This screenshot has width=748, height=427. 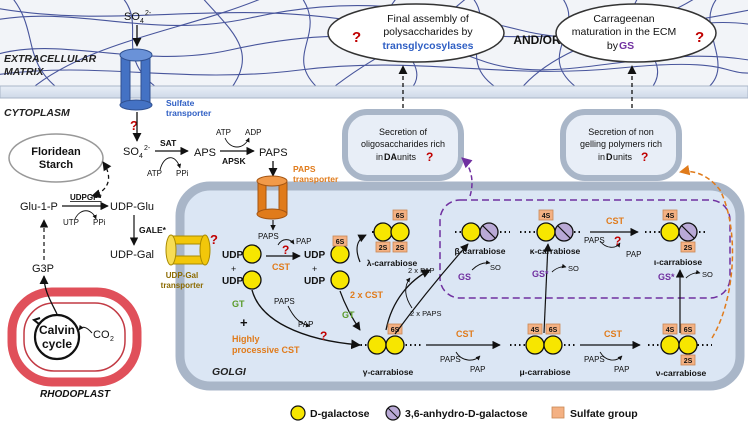 I want to click on udp-label-3: UDP, so click(x=314, y=255).